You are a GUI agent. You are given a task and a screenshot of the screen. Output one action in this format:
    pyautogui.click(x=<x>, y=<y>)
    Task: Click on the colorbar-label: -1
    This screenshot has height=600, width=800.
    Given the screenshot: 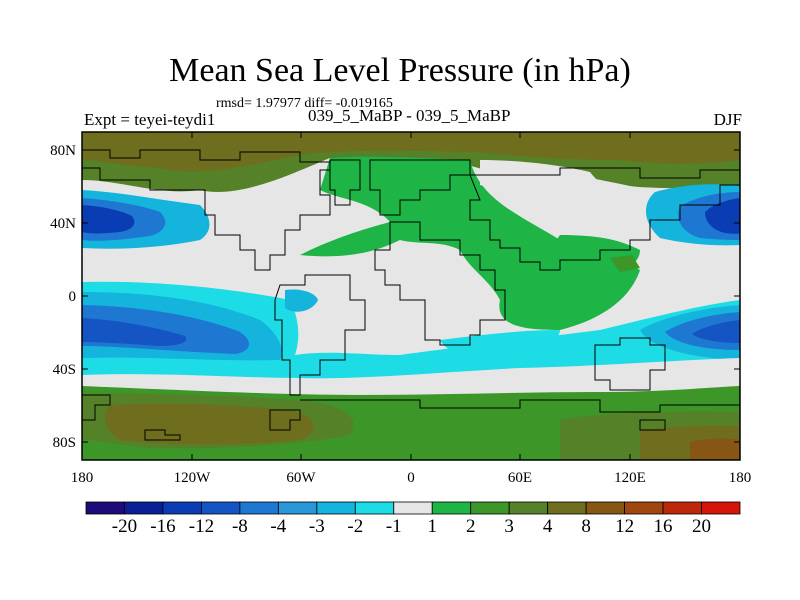 What is the action you would take?
    pyautogui.click(x=393, y=526)
    